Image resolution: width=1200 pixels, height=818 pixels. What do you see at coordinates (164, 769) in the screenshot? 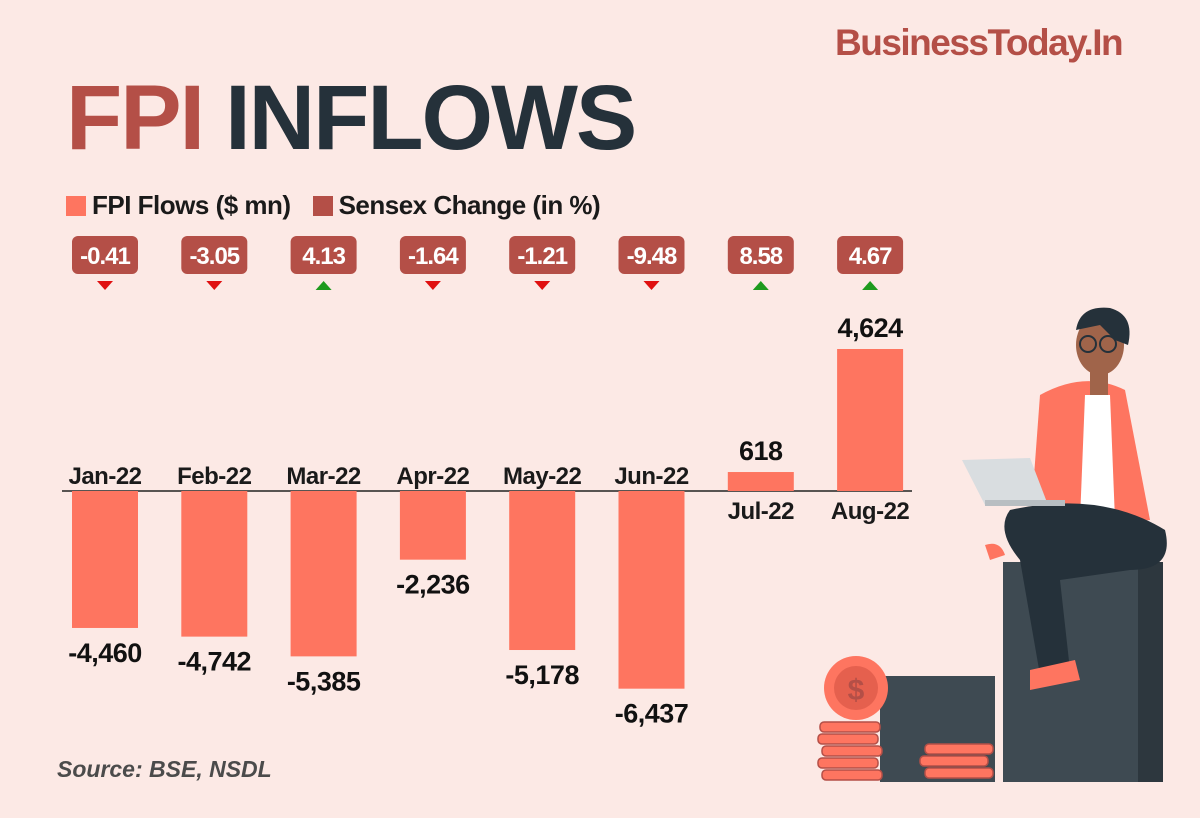
I see `source-note: Source: BSE, NSDL` at bounding box center [164, 769].